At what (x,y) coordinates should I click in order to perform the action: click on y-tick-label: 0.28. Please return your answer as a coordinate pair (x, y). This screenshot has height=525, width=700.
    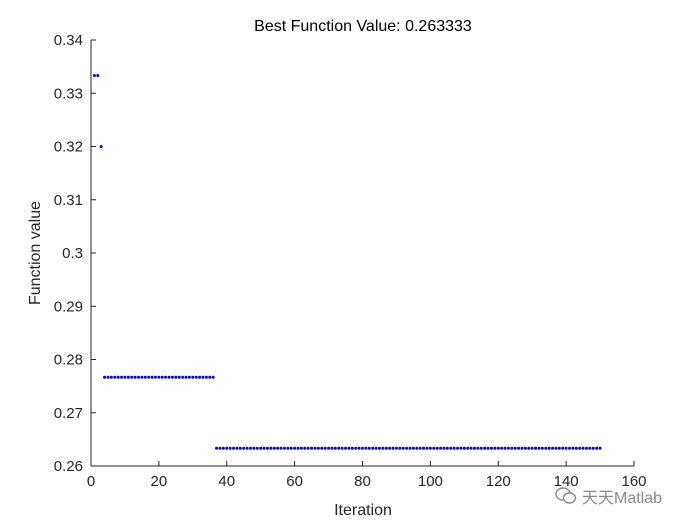
    Looking at the image, I should click on (68, 360).